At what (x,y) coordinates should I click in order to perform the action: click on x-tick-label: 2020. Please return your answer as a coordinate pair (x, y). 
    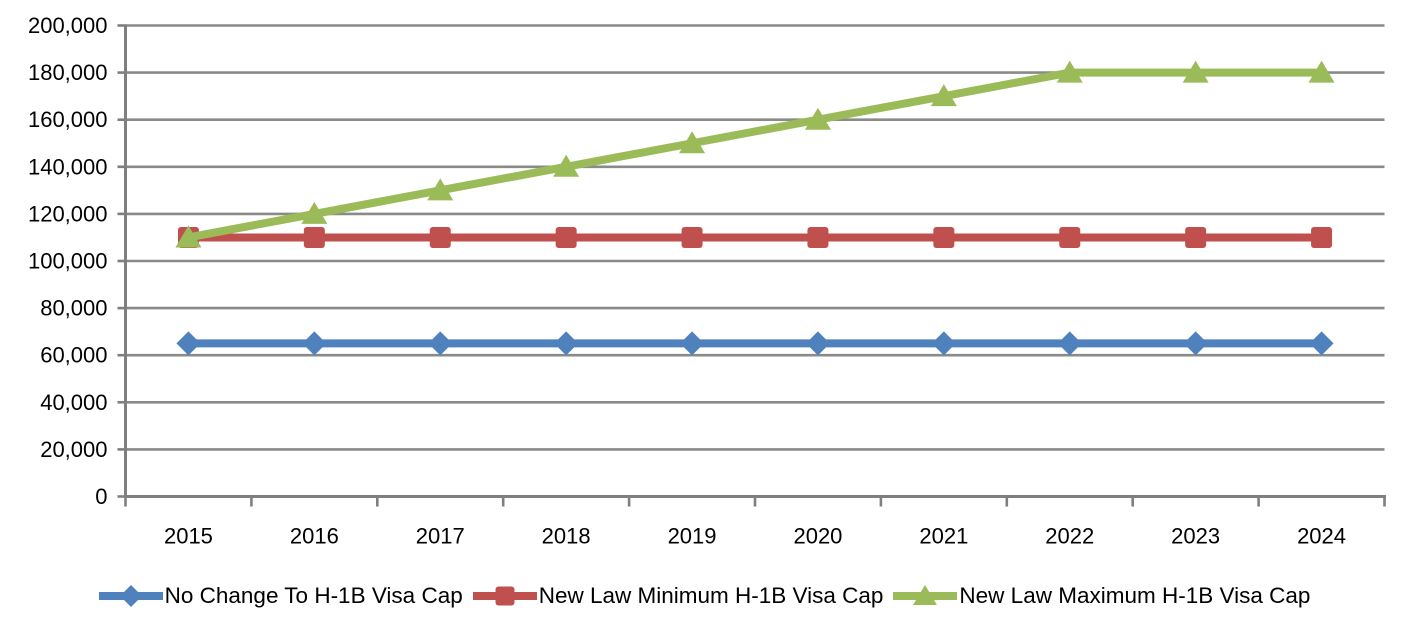
    Looking at the image, I should click on (817, 536).